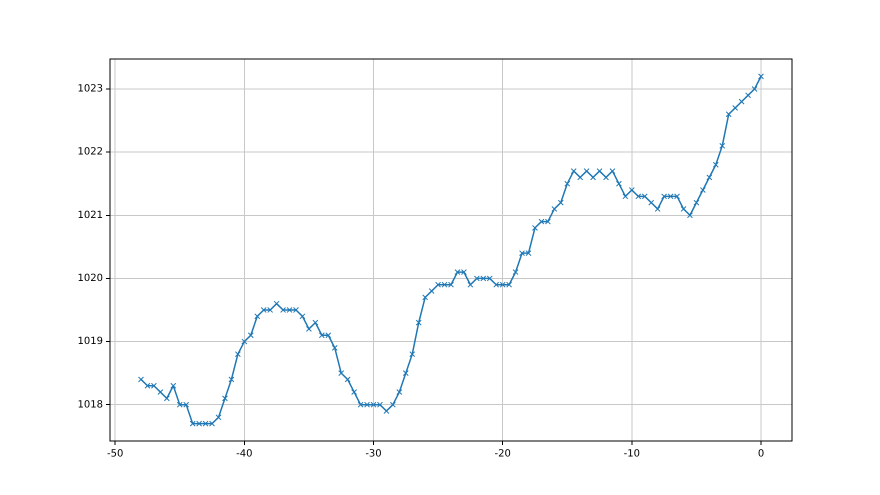  What do you see at coordinates (373, 454) in the screenshot?
I see `x-tick-label: -30` at bounding box center [373, 454].